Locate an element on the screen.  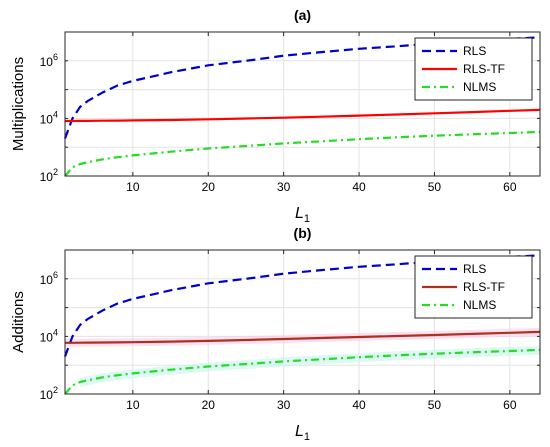
chart-title: (b) is located at coordinates (303, 233).